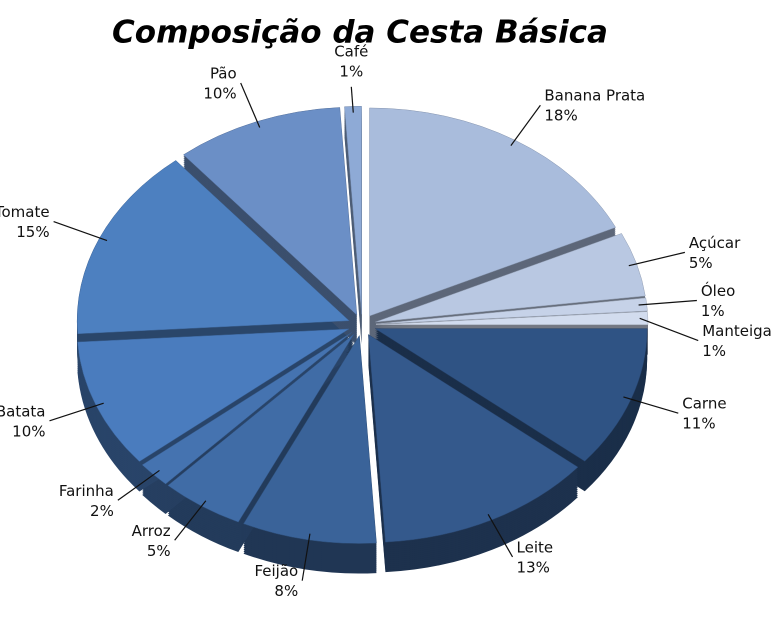 This screenshot has width=784, height=620. I want to click on slice-label: Arroz, so click(151, 531).